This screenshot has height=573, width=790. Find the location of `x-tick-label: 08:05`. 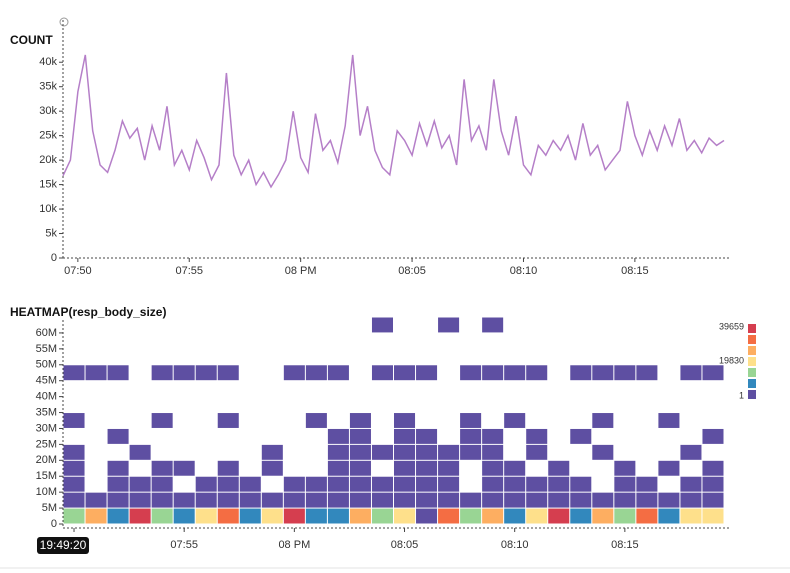

x-tick-label: 08:05 is located at coordinates (412, 271).